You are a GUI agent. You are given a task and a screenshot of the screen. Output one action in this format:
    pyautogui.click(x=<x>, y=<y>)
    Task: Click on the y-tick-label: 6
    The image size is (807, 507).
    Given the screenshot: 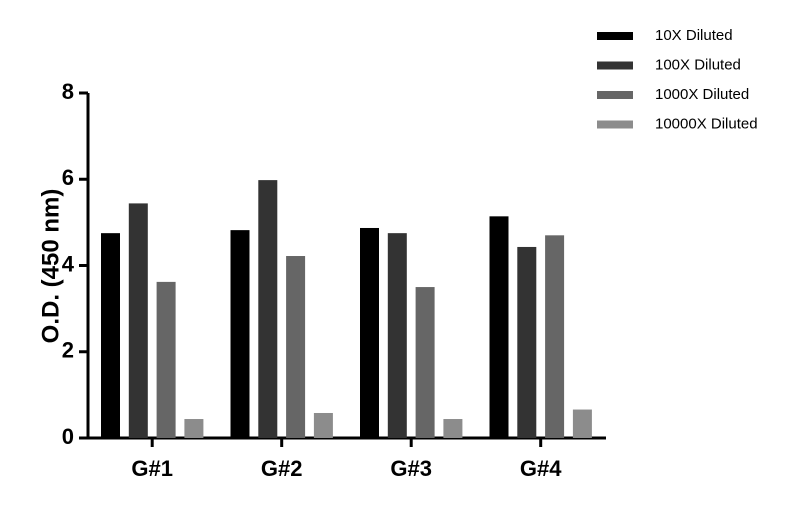 What is the action you would take?
    pyautogui.click(x=68, y=177)
    